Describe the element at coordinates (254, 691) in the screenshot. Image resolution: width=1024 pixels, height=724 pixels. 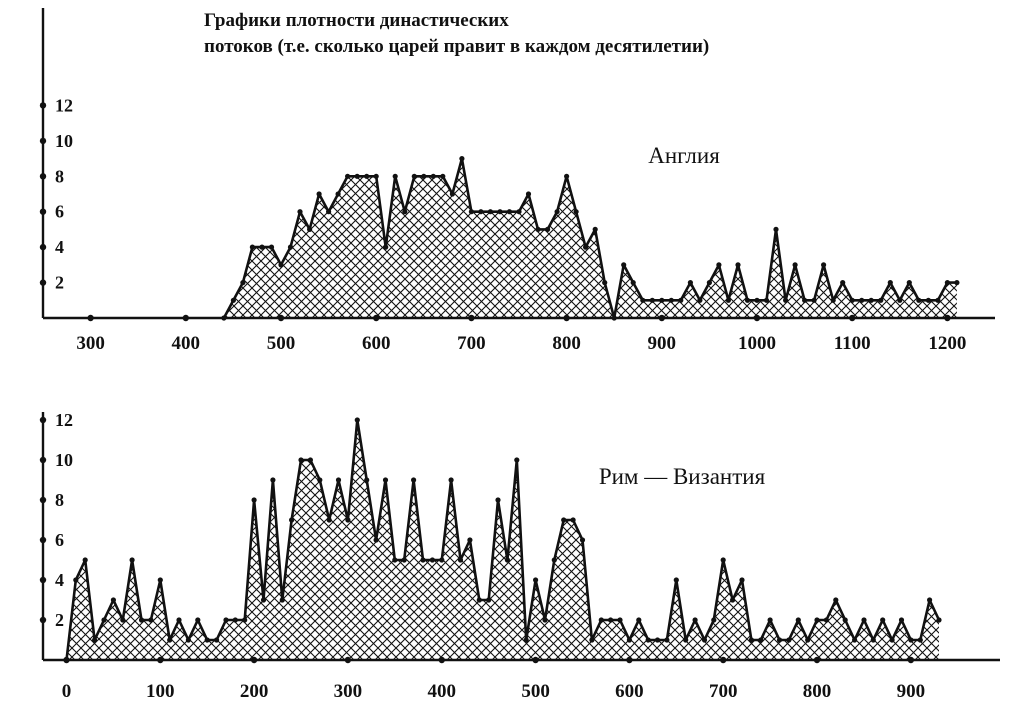
I see `x-tick-label-200: 200` at that location.